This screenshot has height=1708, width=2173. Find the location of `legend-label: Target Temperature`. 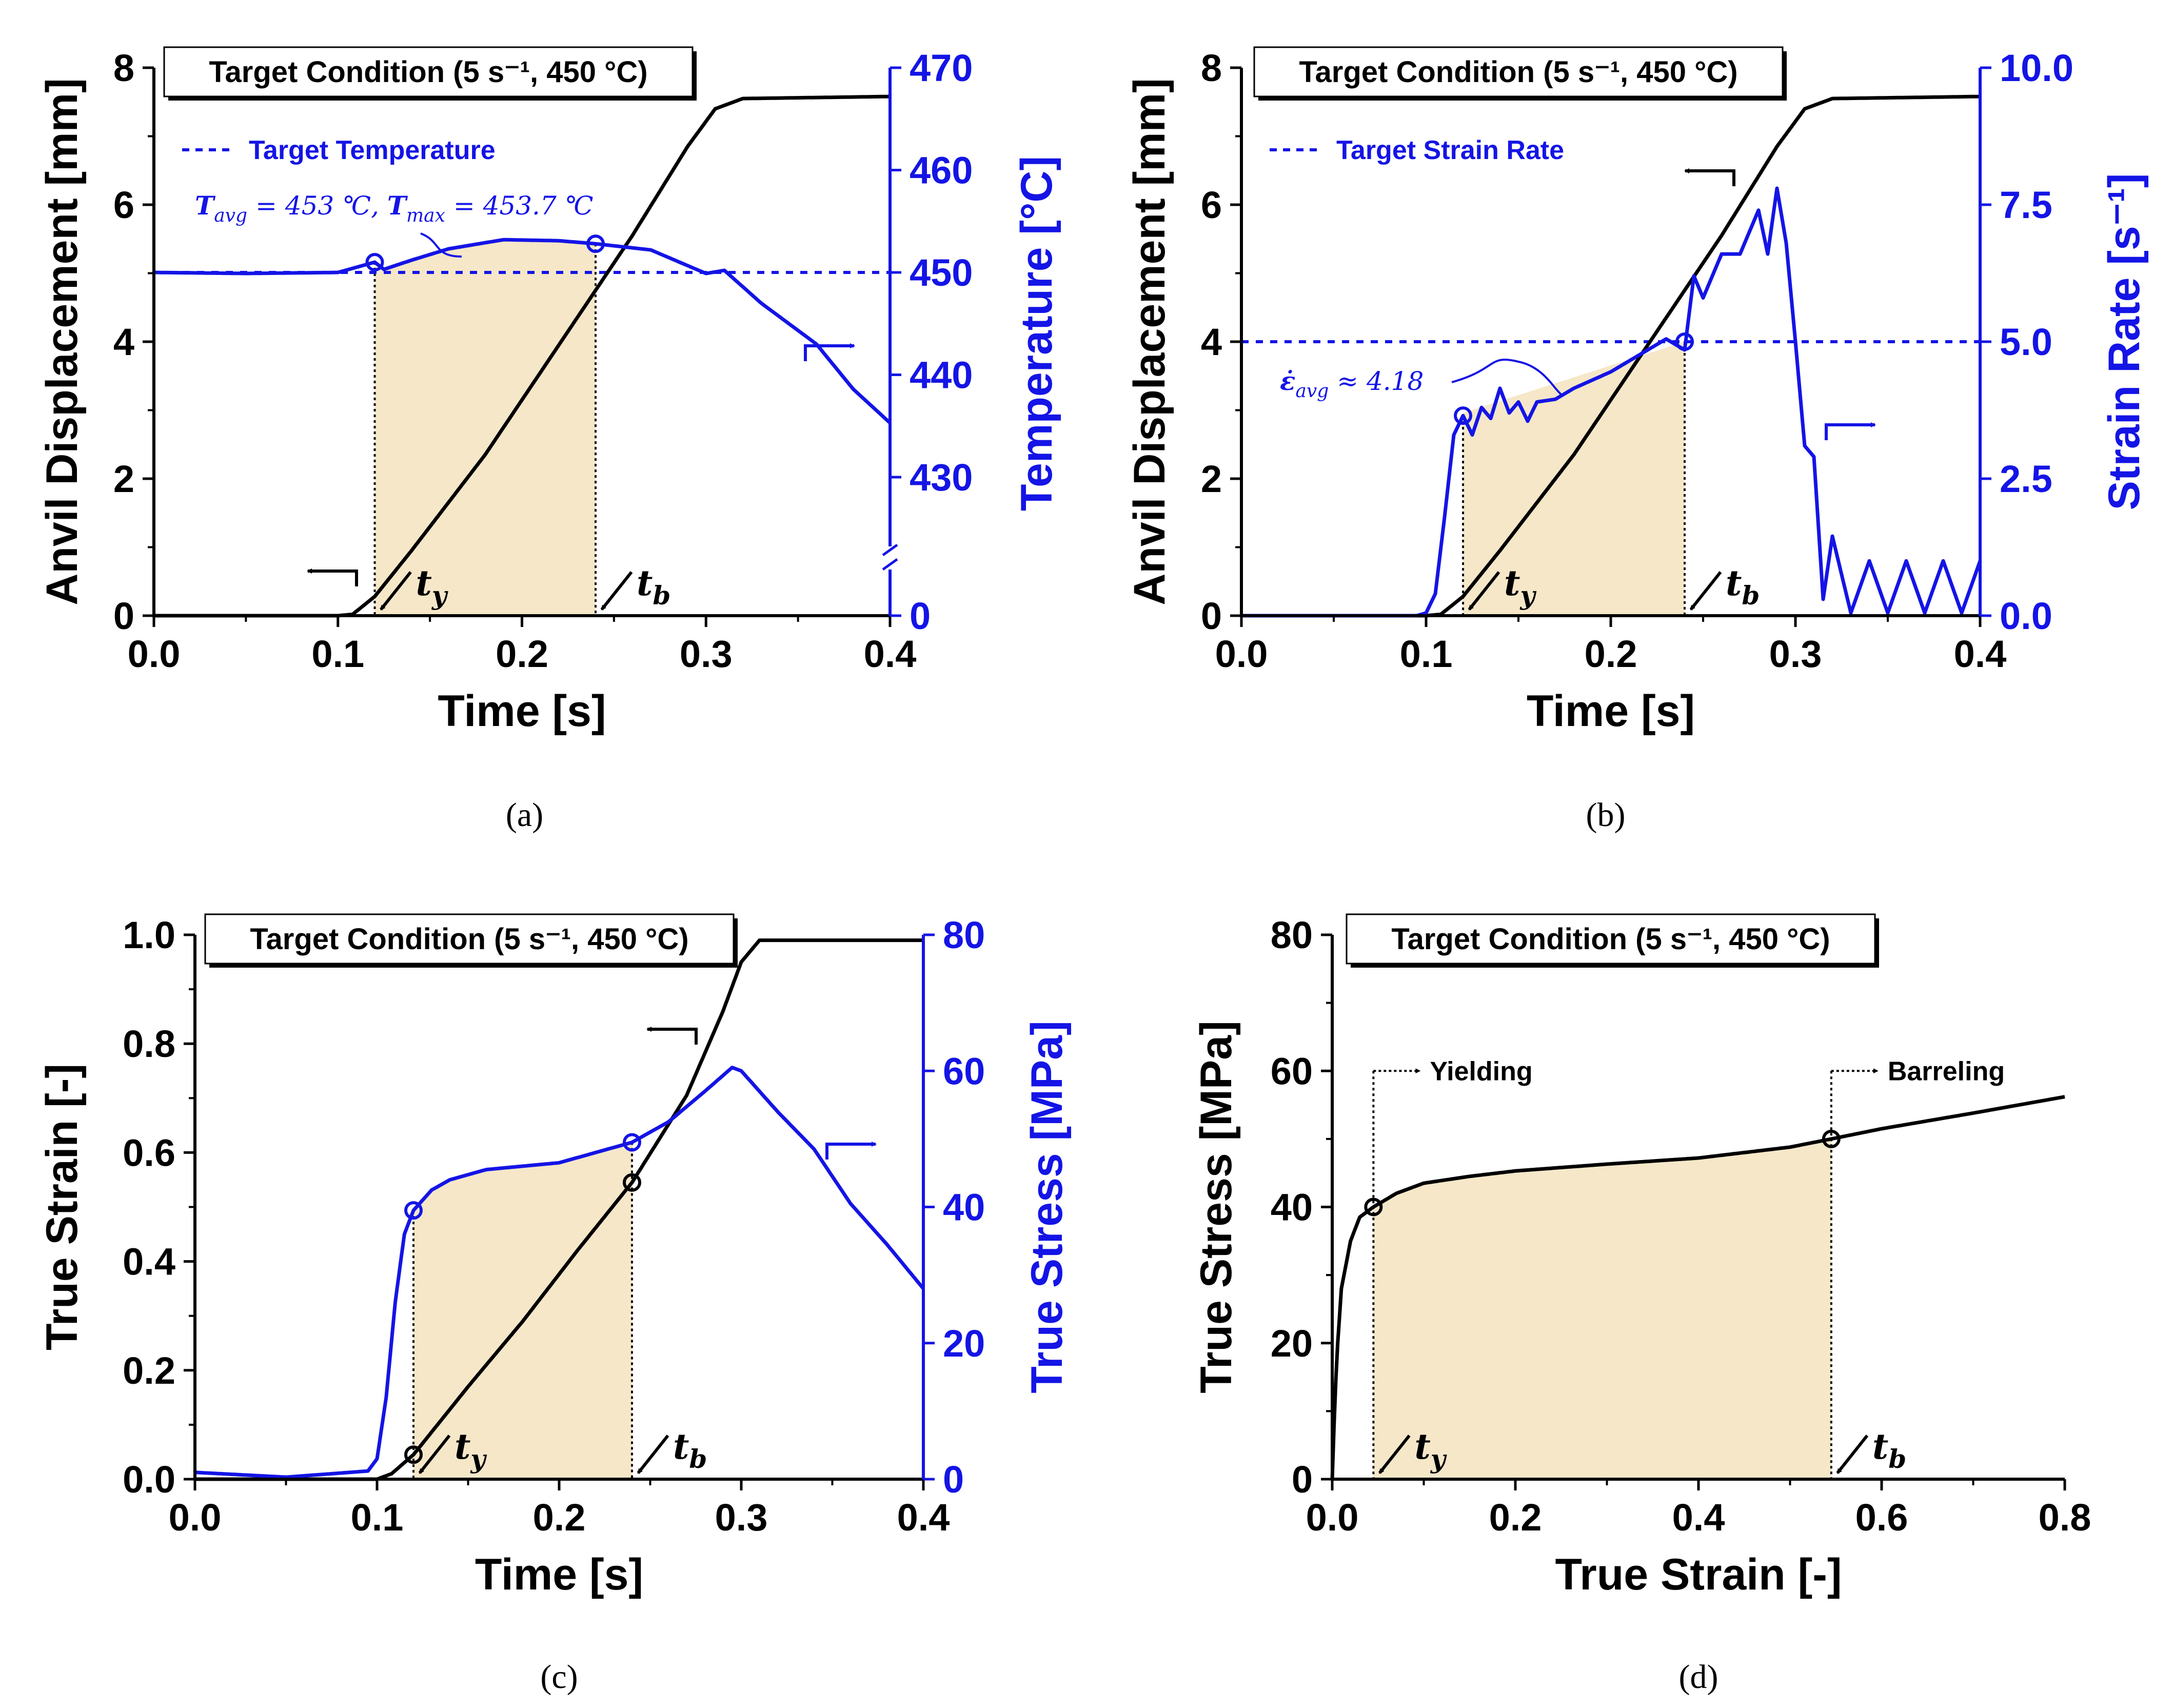

legend-label: Target Temperature is located at coordinates (372, 150).